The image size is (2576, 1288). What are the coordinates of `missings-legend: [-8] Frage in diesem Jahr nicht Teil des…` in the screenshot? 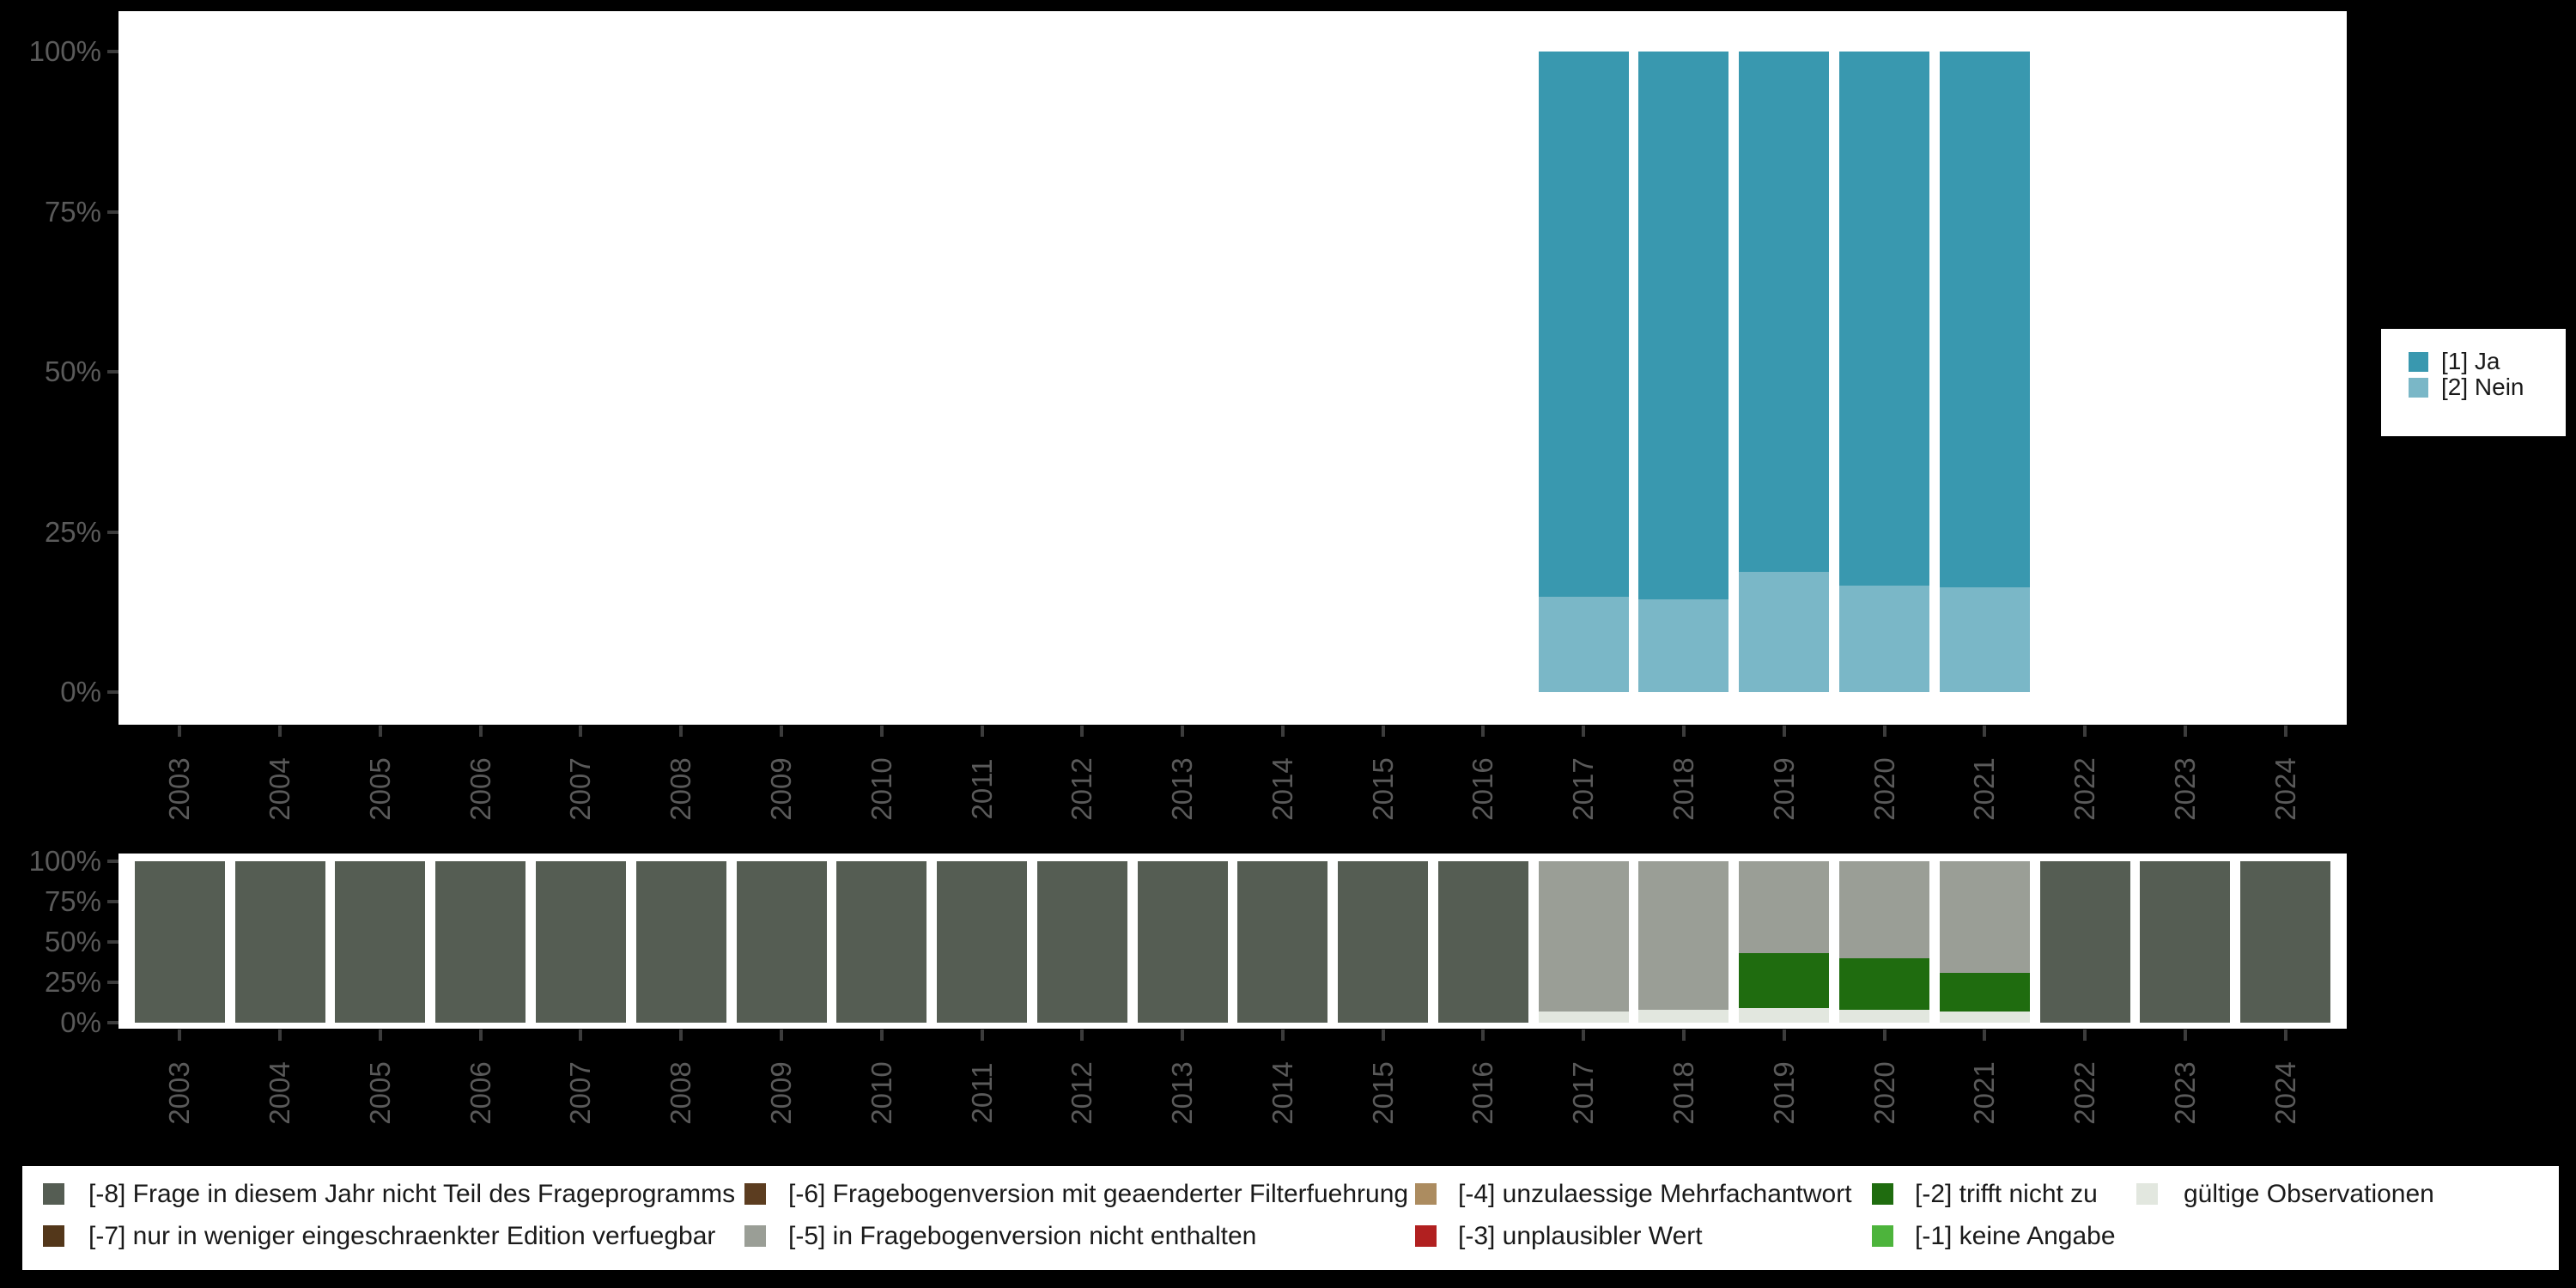 It's located at (1290, 1218).